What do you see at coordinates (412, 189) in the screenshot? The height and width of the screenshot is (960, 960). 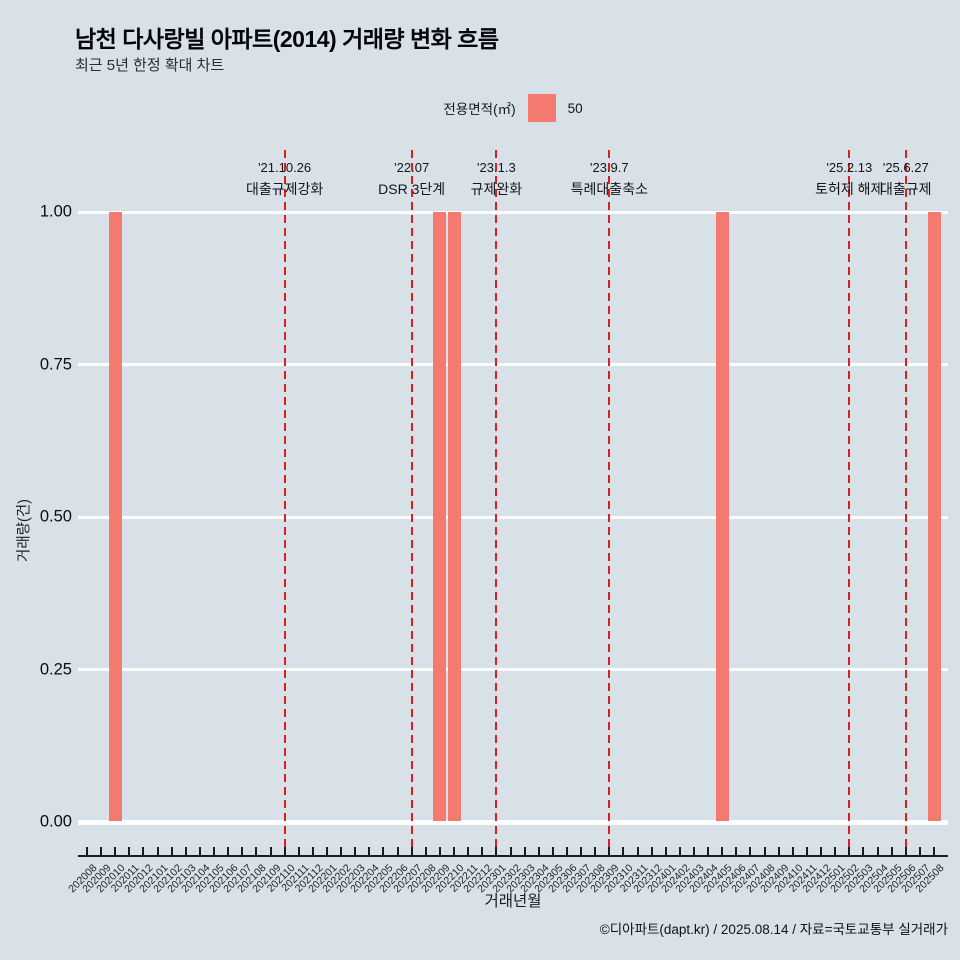 I see `annotation-label: DSR 3단계` at bounding box center [412, 189].